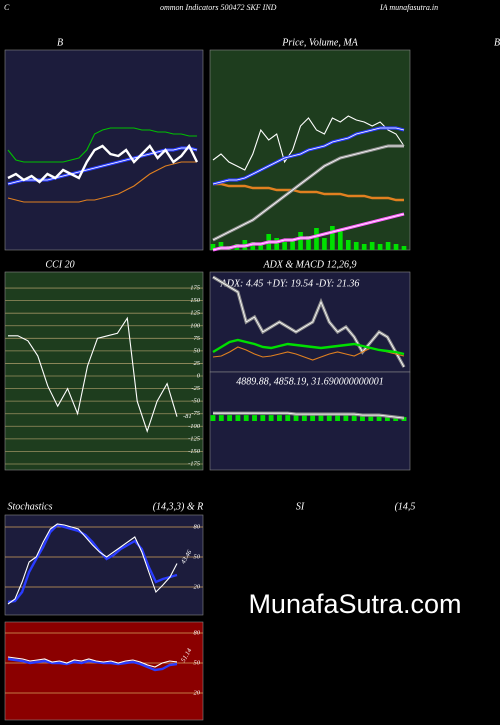 The image size is (500, 725). What do you see at coordinates (319, 42) in the screenshot?
I see `panel-title: Price, Volume, MA` at bounding box center [319, 42].